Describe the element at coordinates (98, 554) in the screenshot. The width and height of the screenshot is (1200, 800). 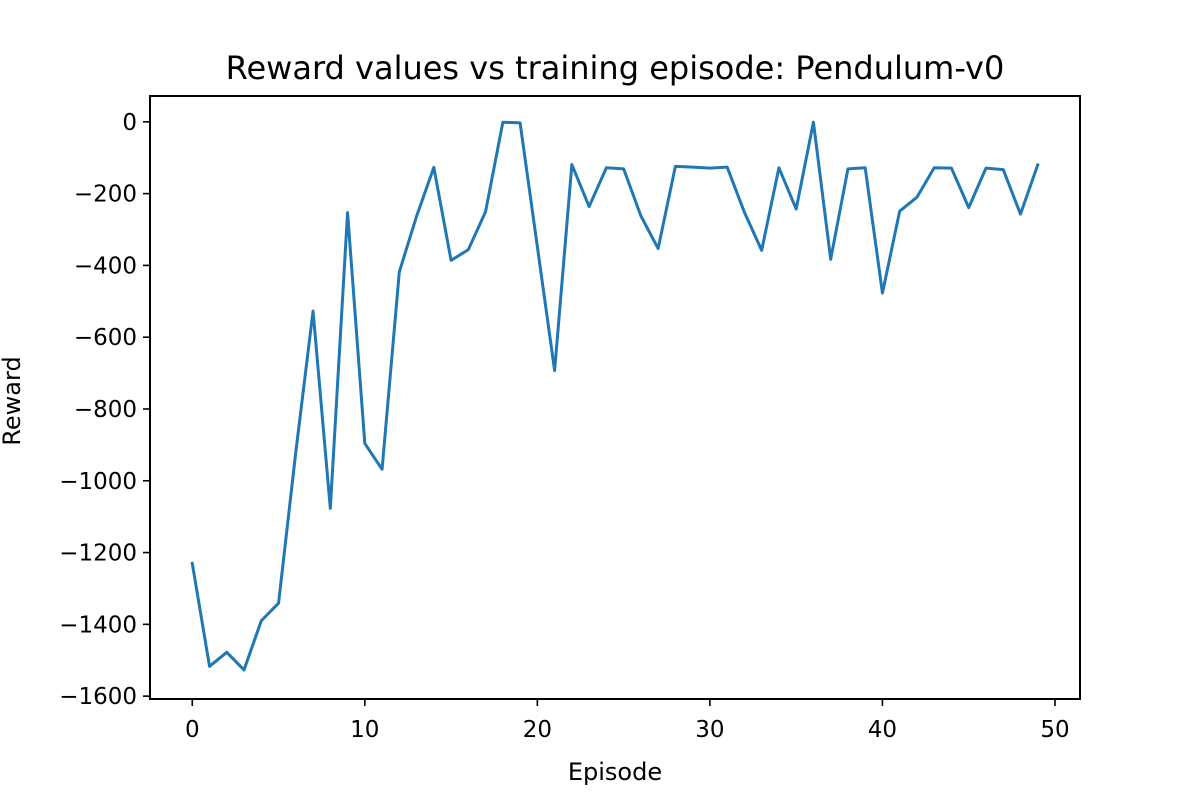
I see `y-tick-label: −1200` at that location.